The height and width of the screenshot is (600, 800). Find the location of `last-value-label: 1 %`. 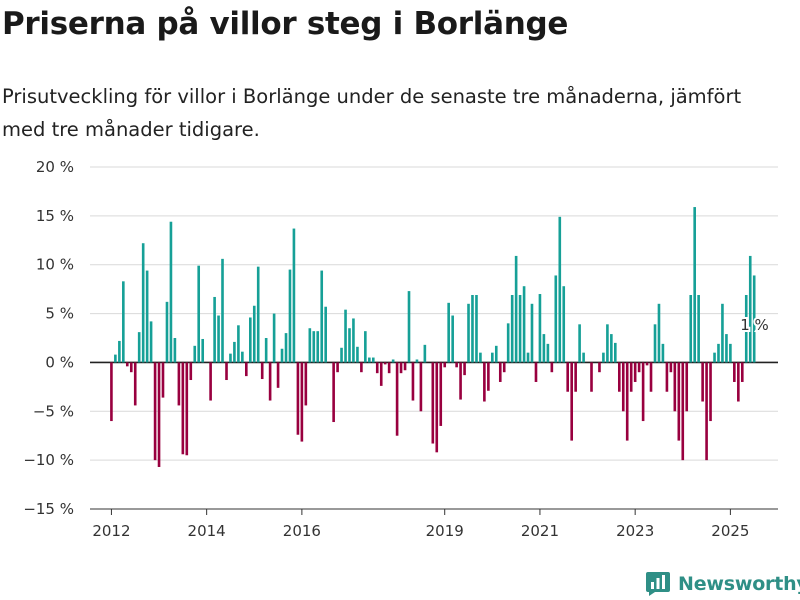

last-value-label: 1 % is located at coordinates (754, 325).